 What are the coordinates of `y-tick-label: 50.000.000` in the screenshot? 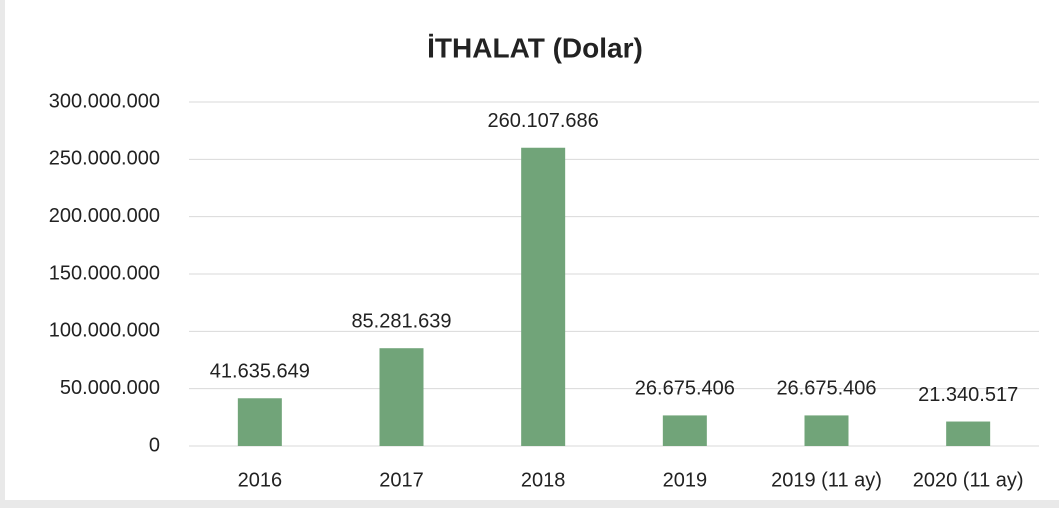 It's located at (110, 388).